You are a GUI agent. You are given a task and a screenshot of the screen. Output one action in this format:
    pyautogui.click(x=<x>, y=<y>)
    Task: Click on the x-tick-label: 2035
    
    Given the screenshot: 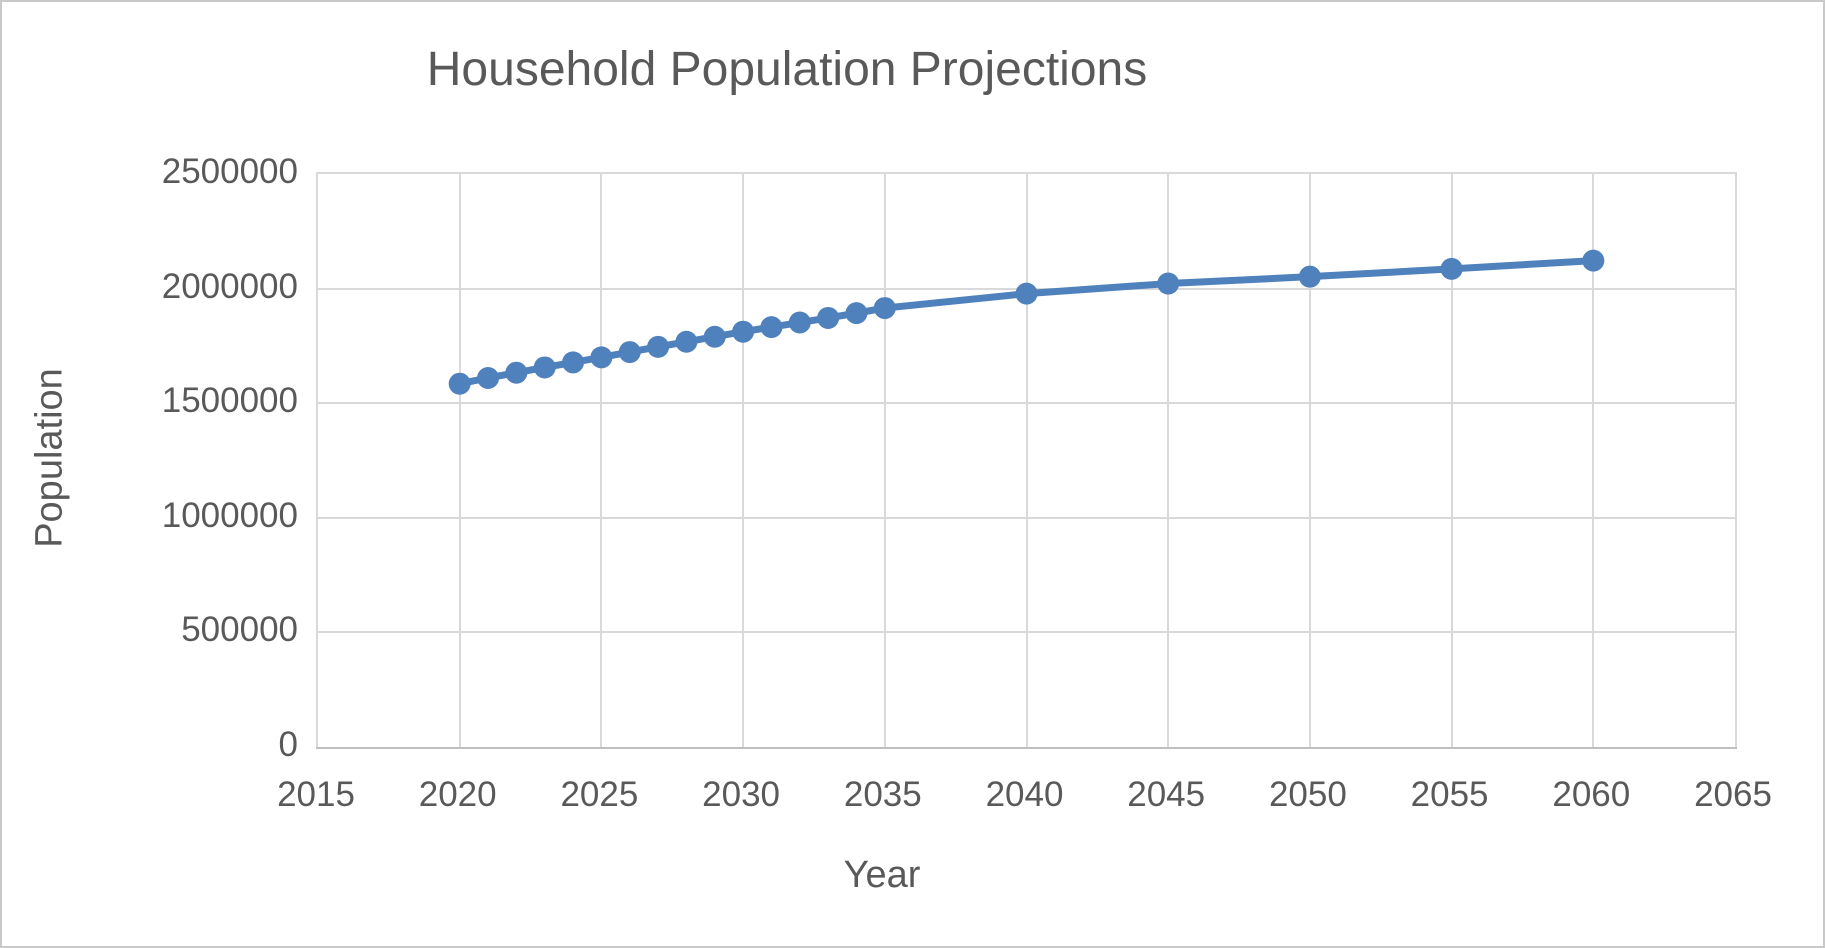 What is the action you would take?
    pyautogui.click(x=882, y=794)
    